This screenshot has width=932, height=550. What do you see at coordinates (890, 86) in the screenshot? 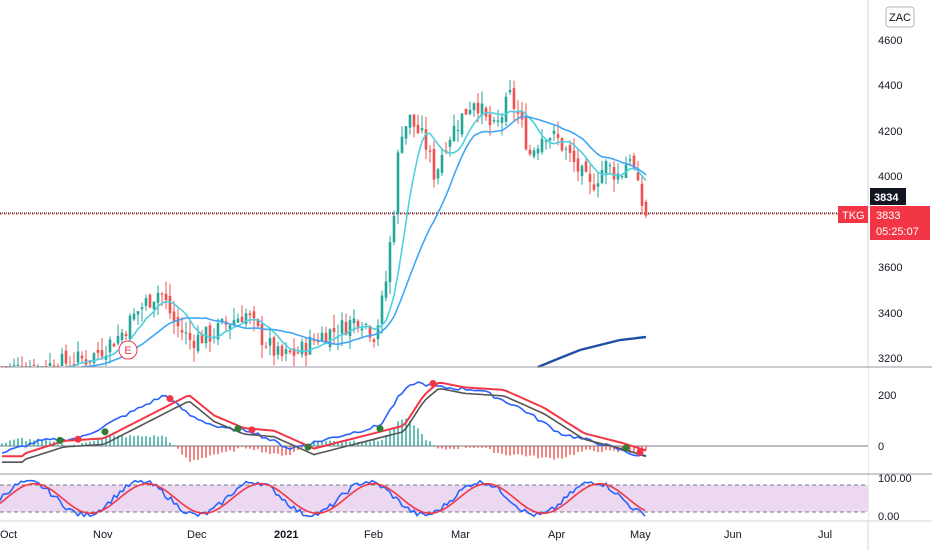
I see `price-tick: 4400` at bounding box center [890, 86].